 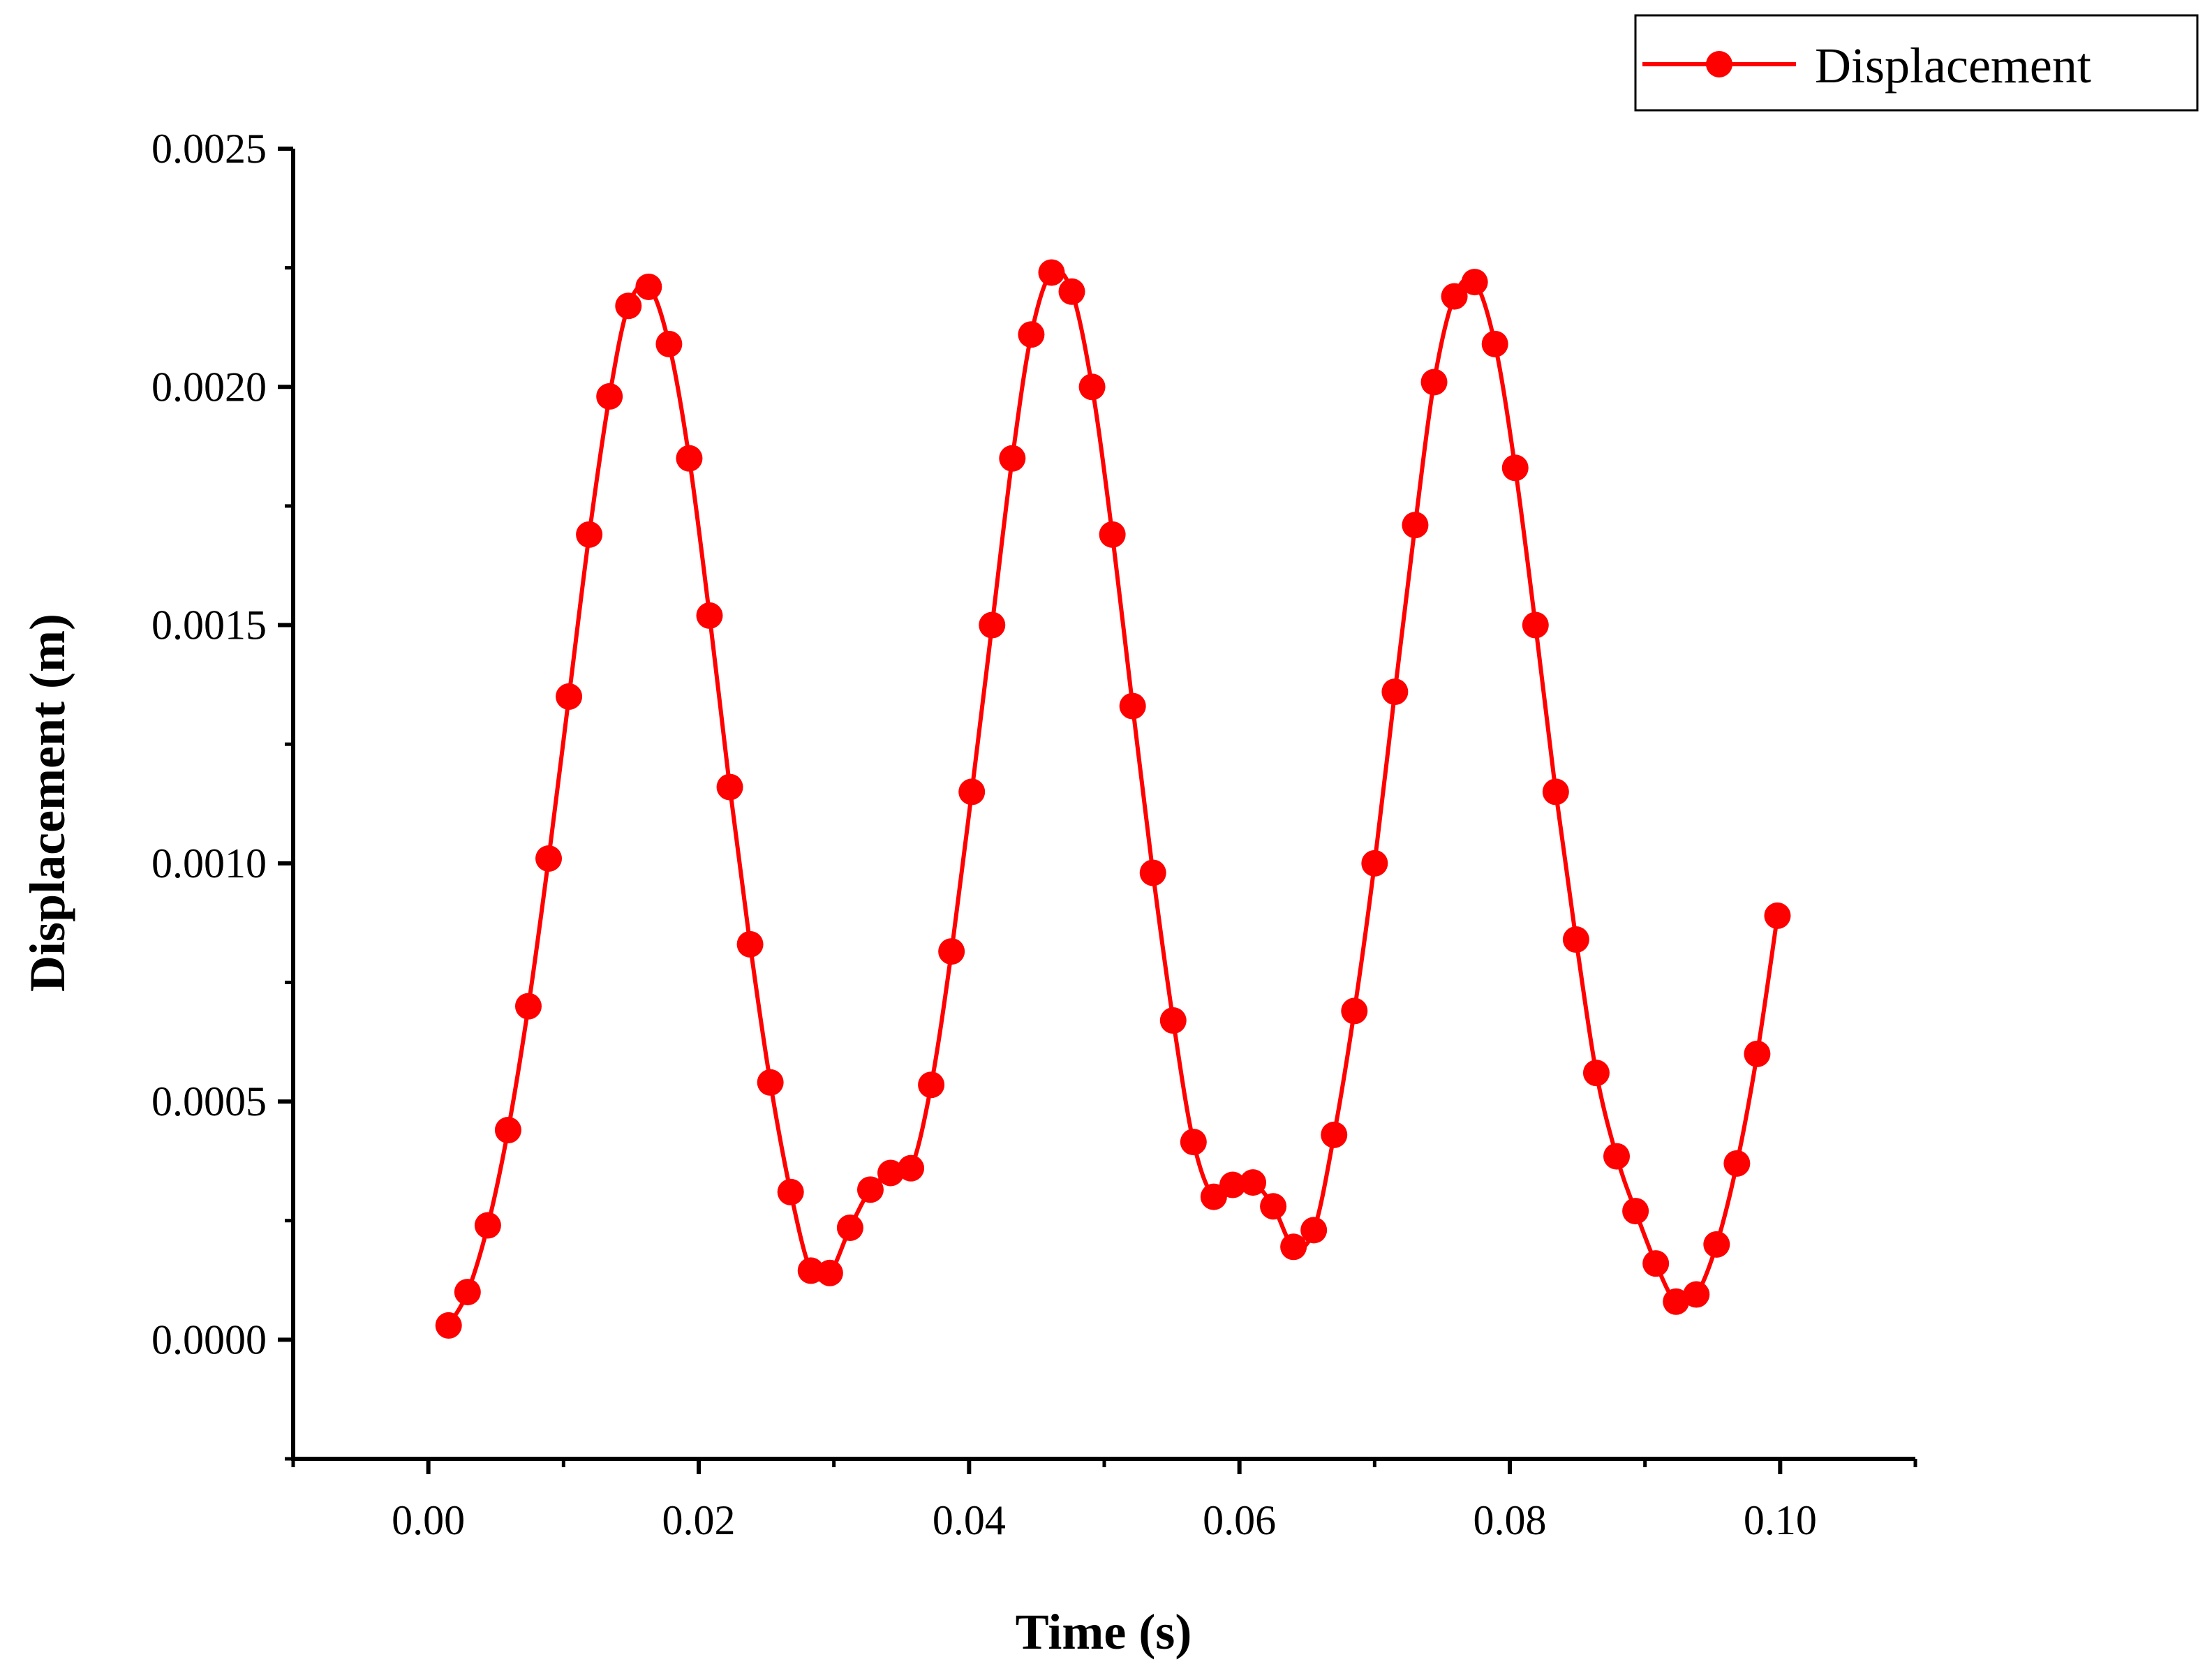 What do you see at coordinates (222, 793) in the screenshot?
I see `y-ticks: 0.0000 0.0005 0.0010 0.0015 0.0020 0.0025` at bounding box center [222, 793].